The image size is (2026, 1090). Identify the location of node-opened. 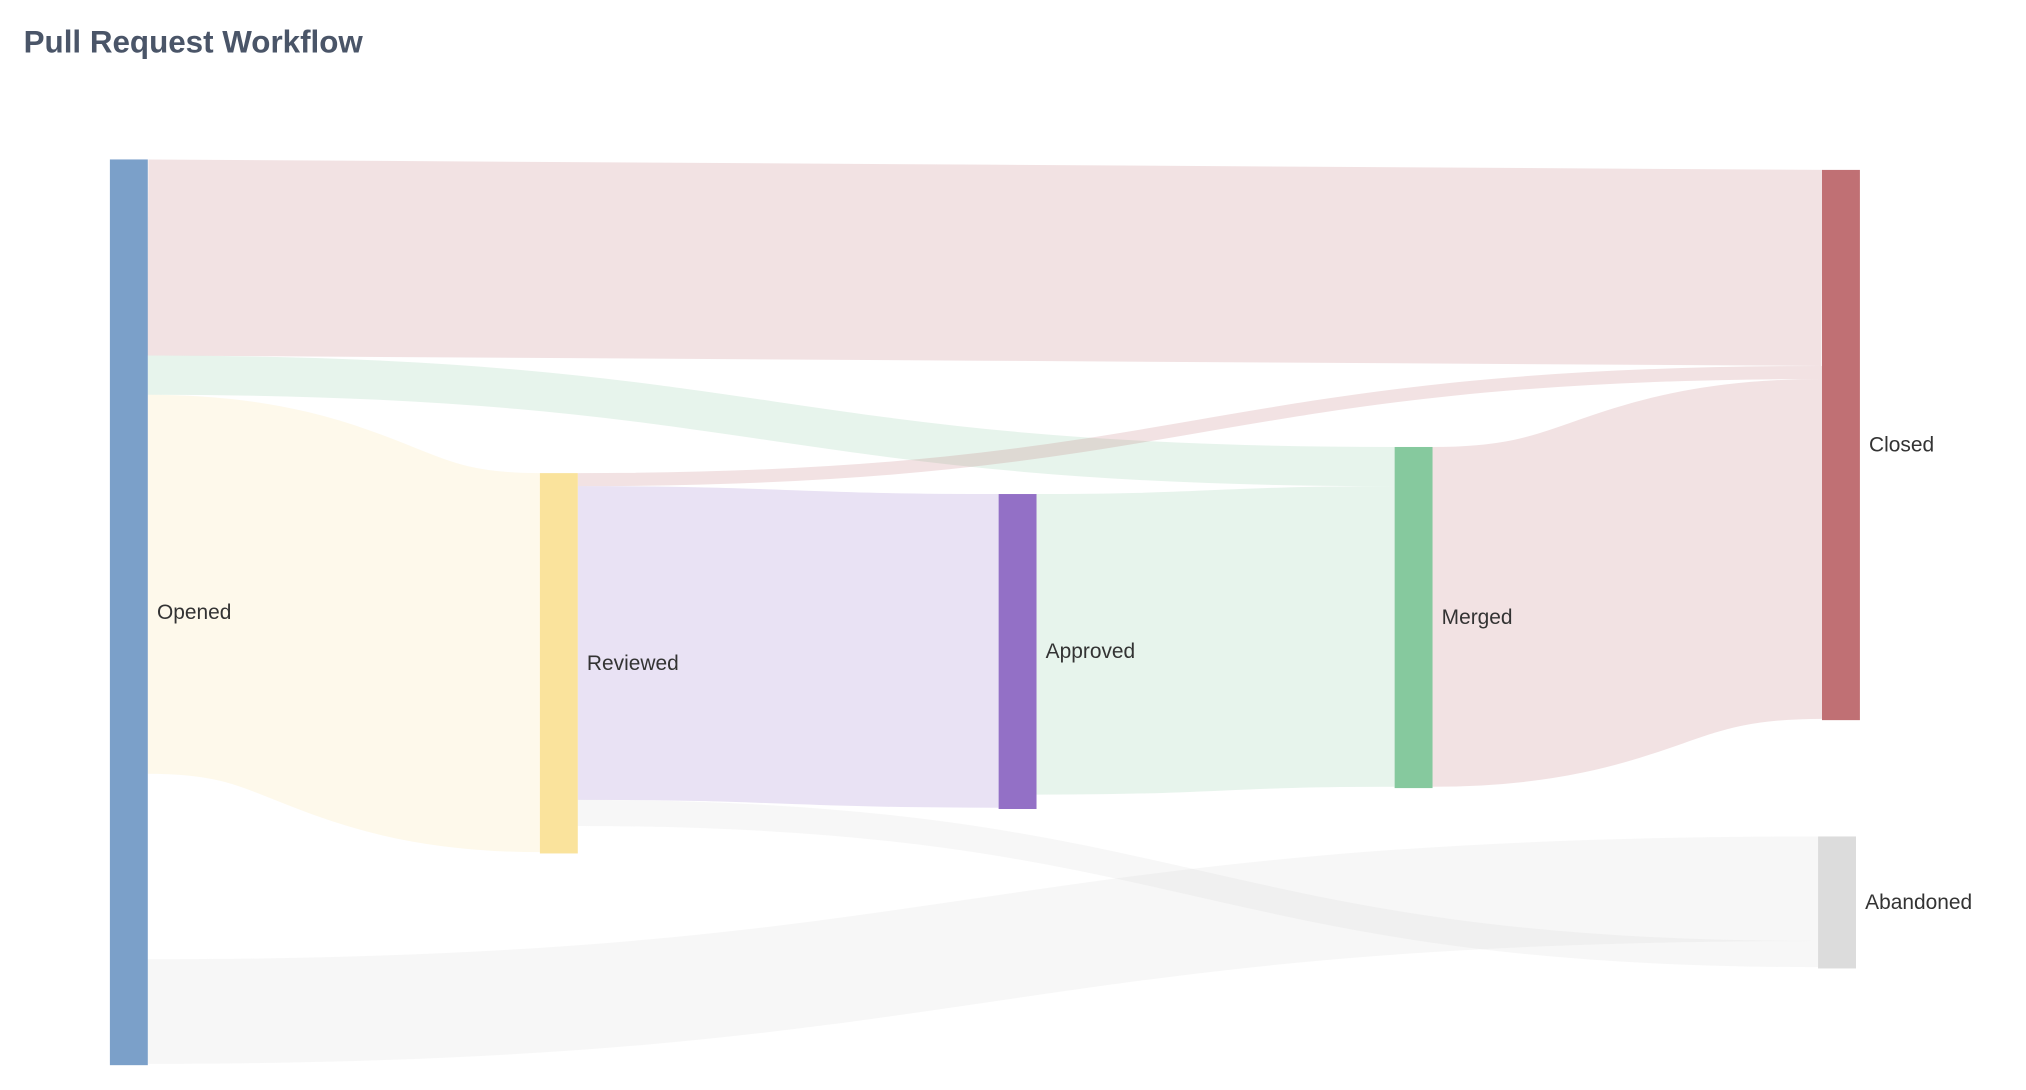
(128, 612).